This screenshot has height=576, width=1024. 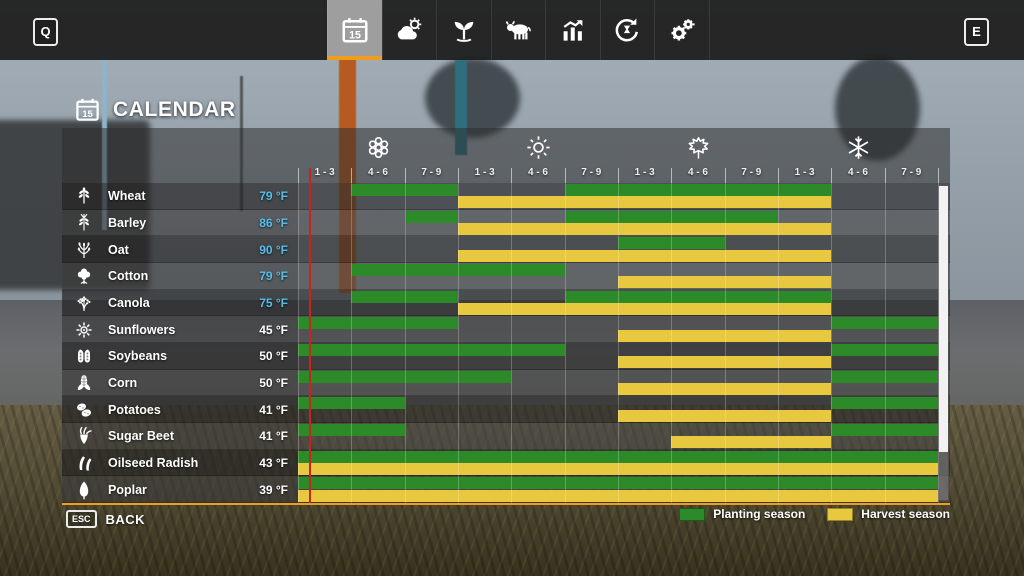 I want to click on esc-key-icon: ESC, so click(x=81, y=519).